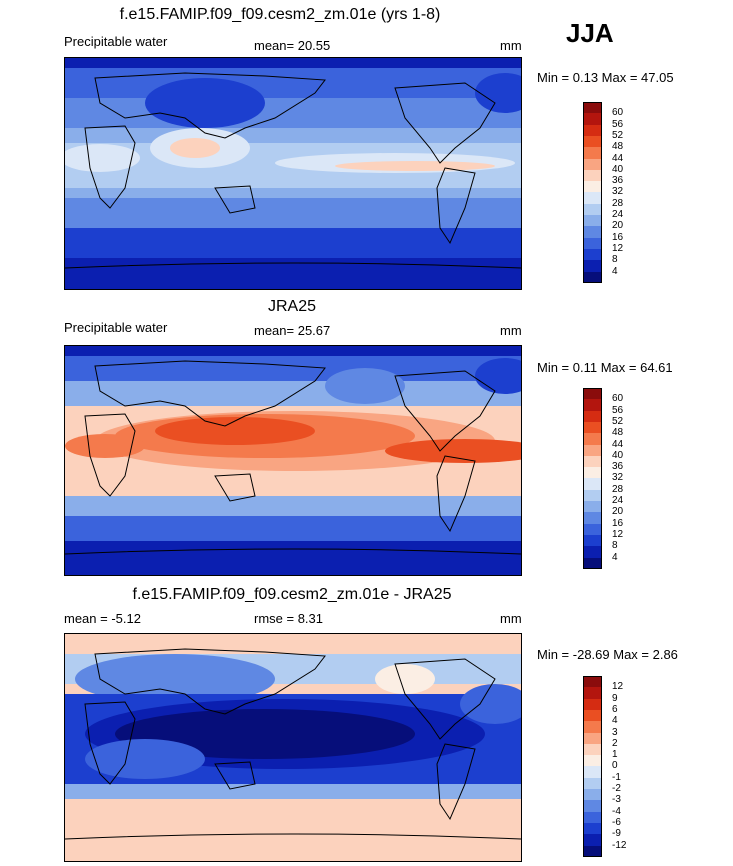 The image size is (733, 866). What do you see at coordinates (289, 618) in the screenshot?
I see `panel3-rmse-label: rmse = 8.31` at bounding box center [289, 618].